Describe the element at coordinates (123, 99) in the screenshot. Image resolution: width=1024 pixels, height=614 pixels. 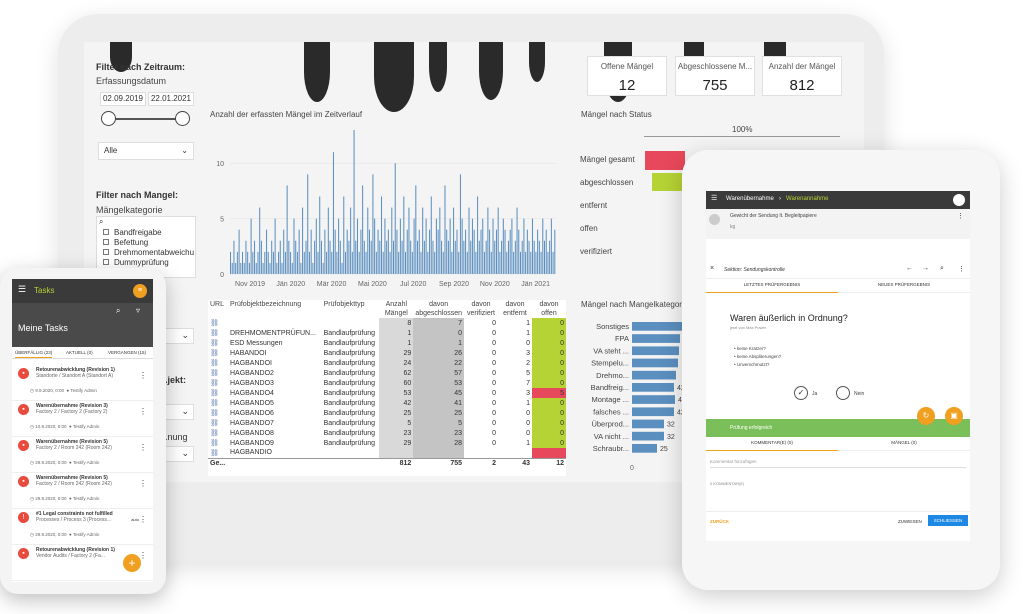
I see `date-from-input: 02.09.2019` at that location.